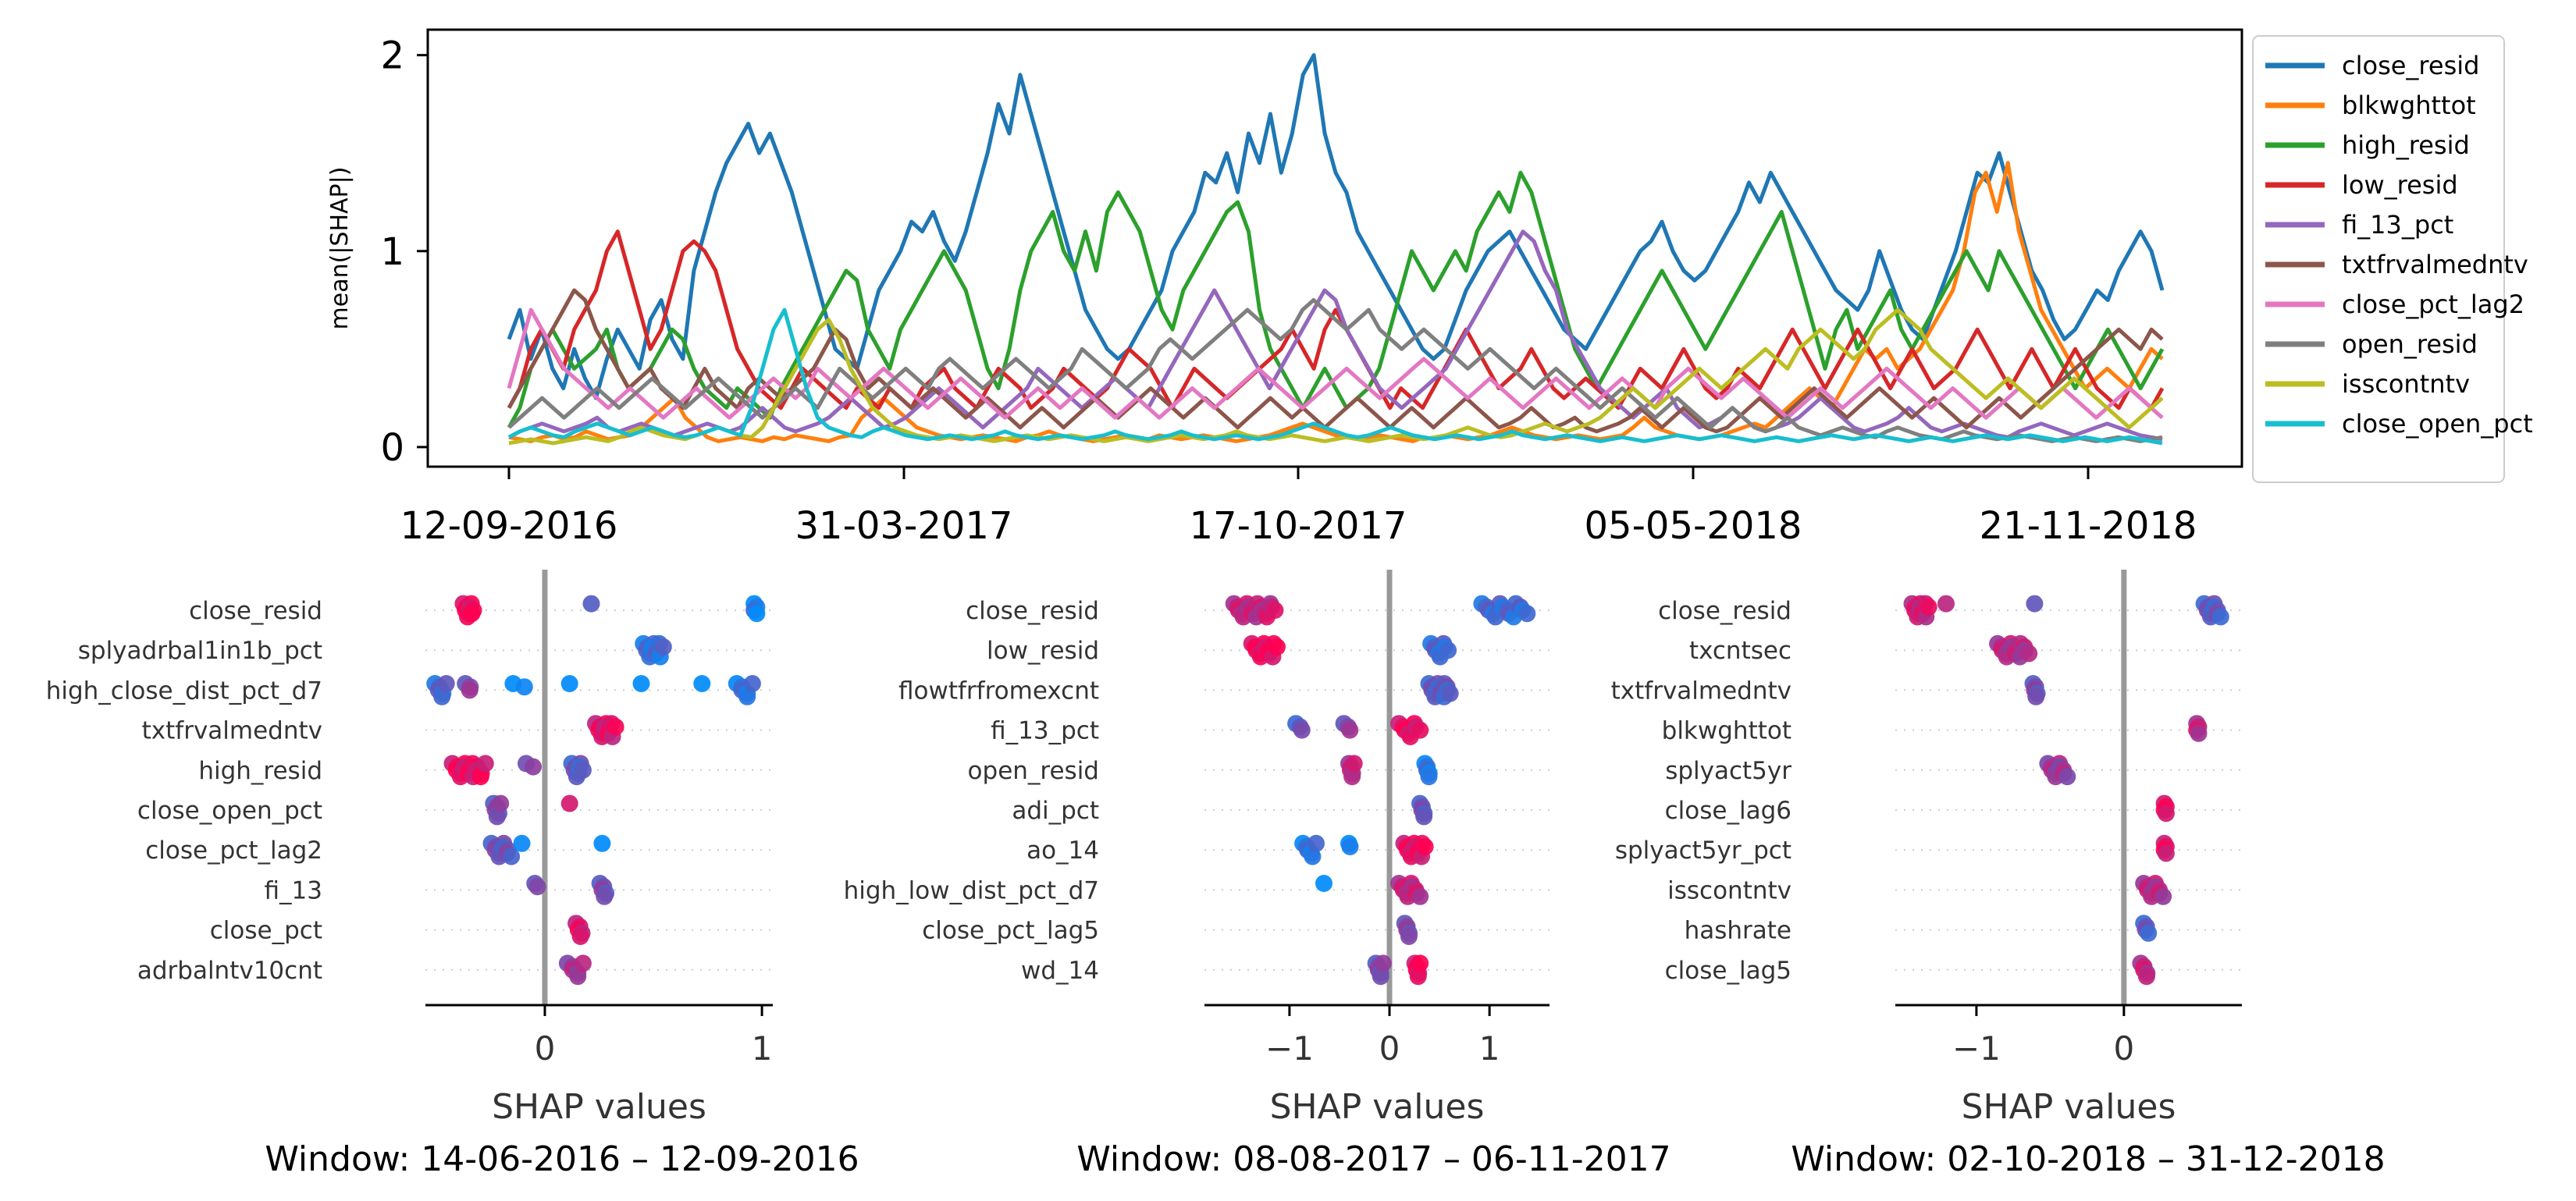  I want to click on feature-label: splyact5yr, so click(1728, 771).